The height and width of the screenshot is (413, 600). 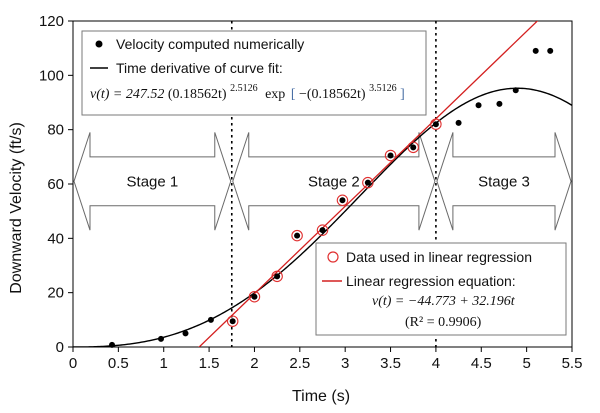 I want to click on stage-label-3: Stage 3, so click(x=504, y=181).